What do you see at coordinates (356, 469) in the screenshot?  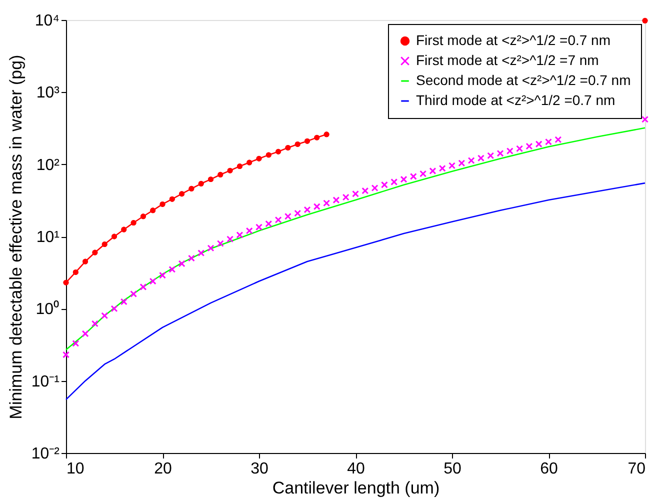 I see `x-tick-label: 40` at bounding box center [356, 469].